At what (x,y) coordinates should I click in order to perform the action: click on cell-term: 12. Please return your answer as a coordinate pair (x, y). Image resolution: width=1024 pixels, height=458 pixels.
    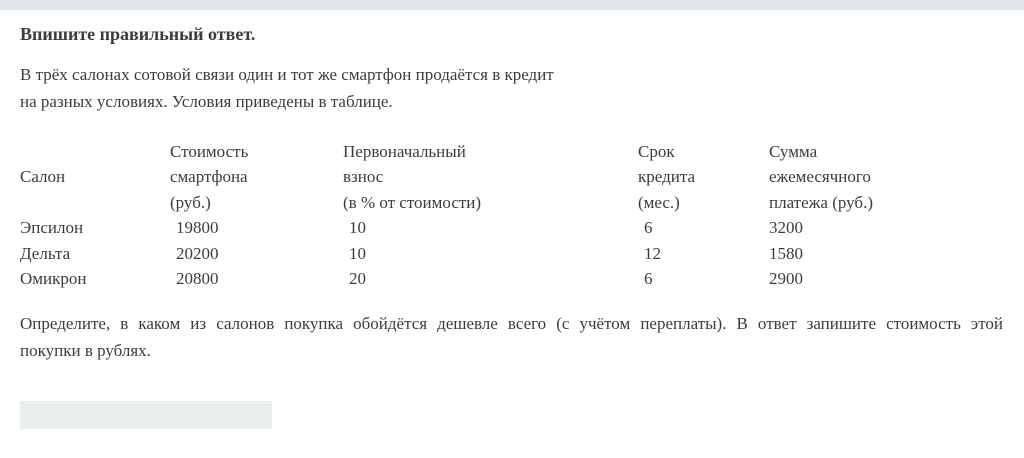
    Looking at the image, I should click on (652, 253).